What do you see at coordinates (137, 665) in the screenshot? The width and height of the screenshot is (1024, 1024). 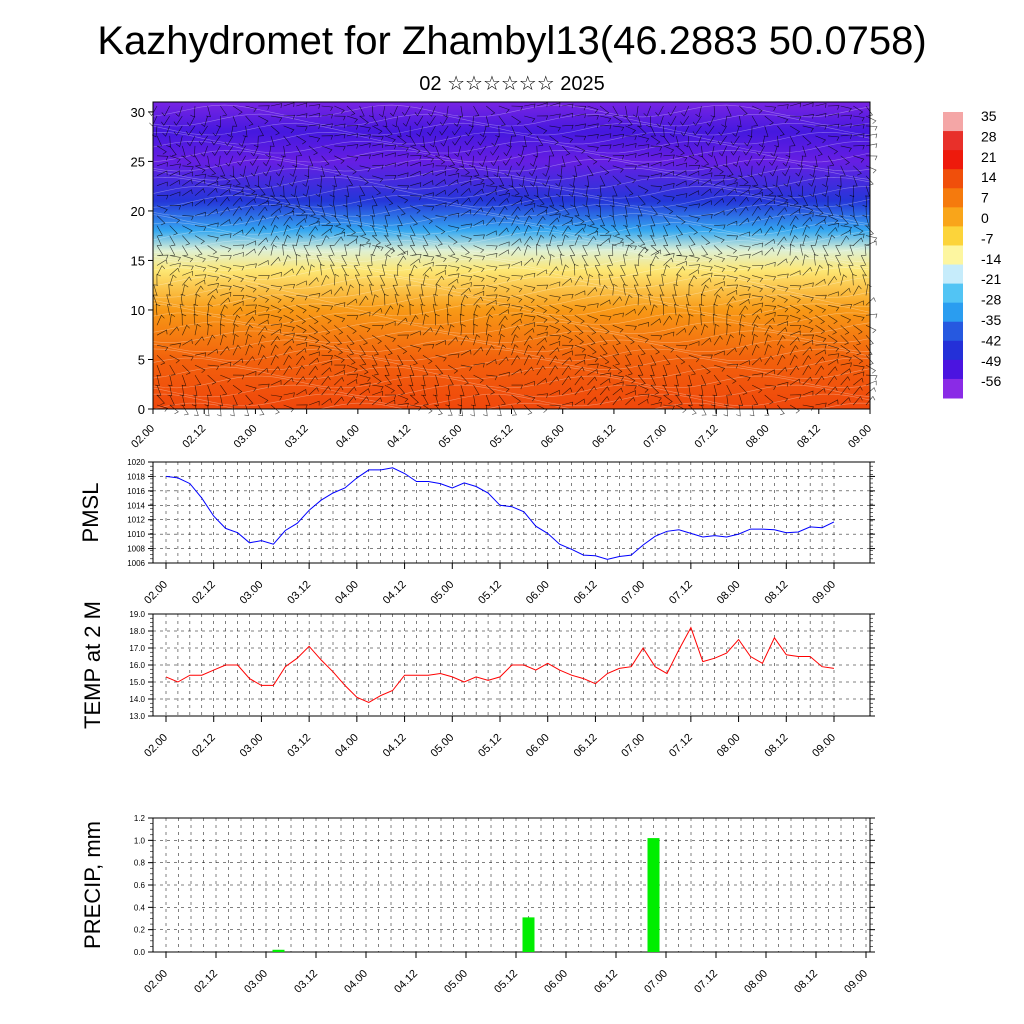 I see `temp2m-ytick-label: 16.0` at bounding box center [137, 665].